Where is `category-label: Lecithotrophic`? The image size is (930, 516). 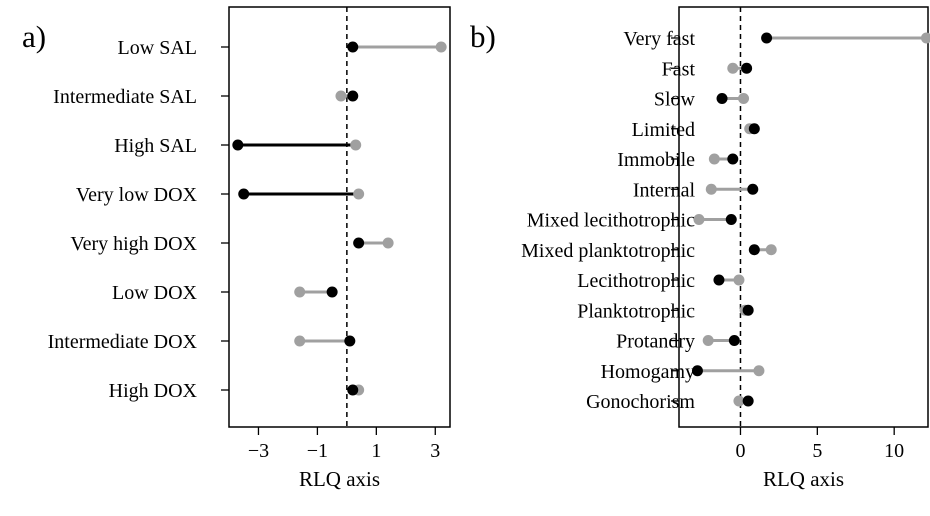 category-label: Lecithotrophic is located at coordinates (636, 281).